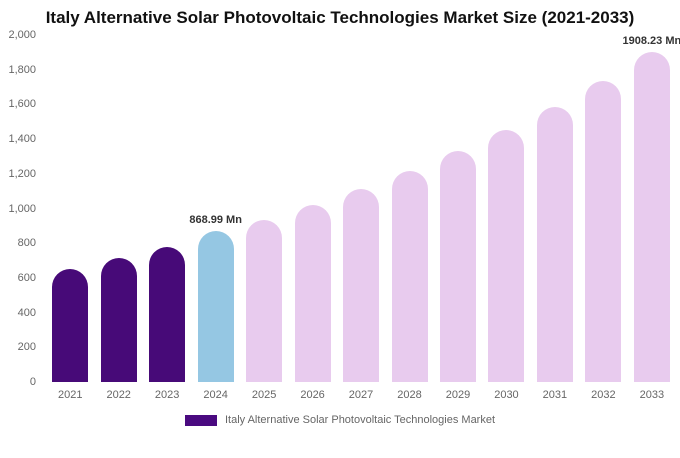 This screenshot has height=458, width=680. I want to click on bar-column-2024: 868.99 Mn 2024, so click(215, 220).